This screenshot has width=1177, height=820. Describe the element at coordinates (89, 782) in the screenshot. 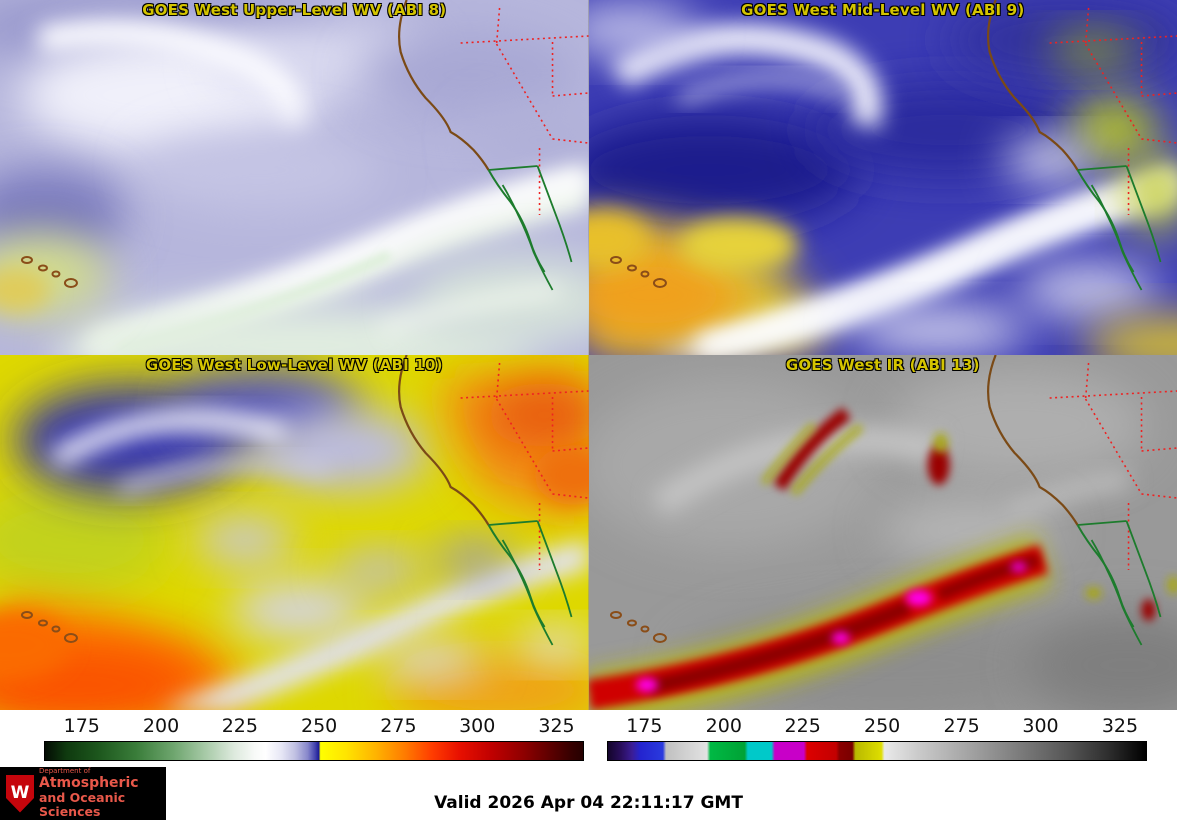

I see `logo-line-atmospheric: Atmospheric` at that location.